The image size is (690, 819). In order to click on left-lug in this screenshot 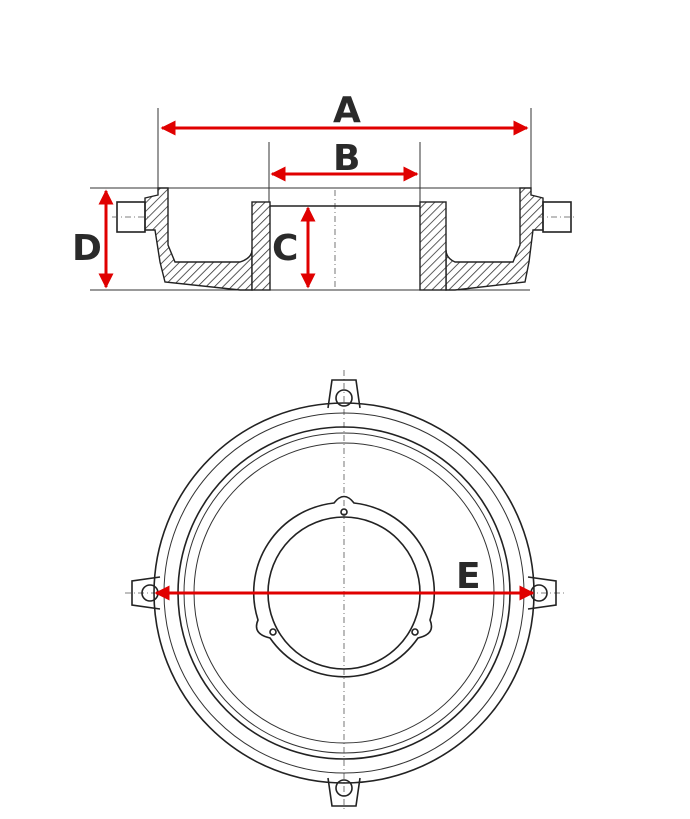, I will do `click(146, 593)`.